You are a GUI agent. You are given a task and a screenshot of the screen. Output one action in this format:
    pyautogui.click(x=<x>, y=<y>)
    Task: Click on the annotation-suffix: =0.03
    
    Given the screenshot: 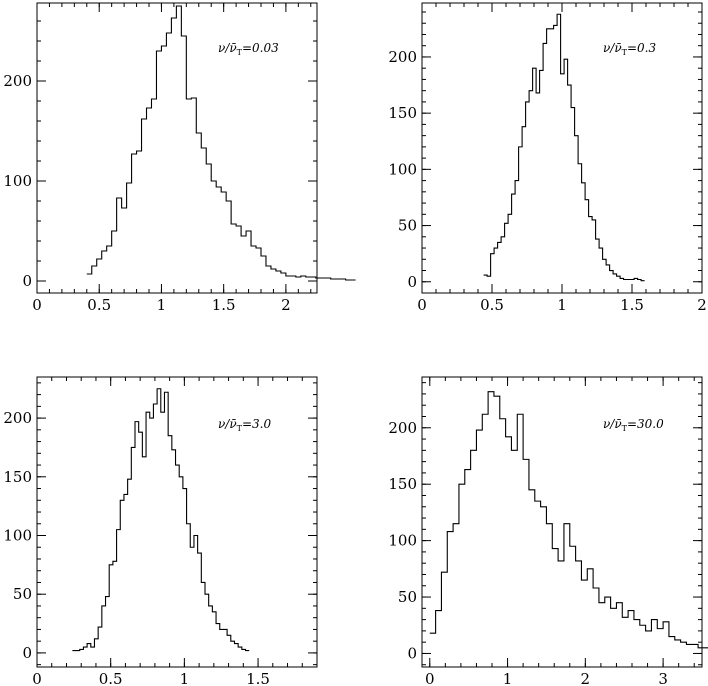 What is the action you would take?
    pyautogui.click(x=260, y=48)
    